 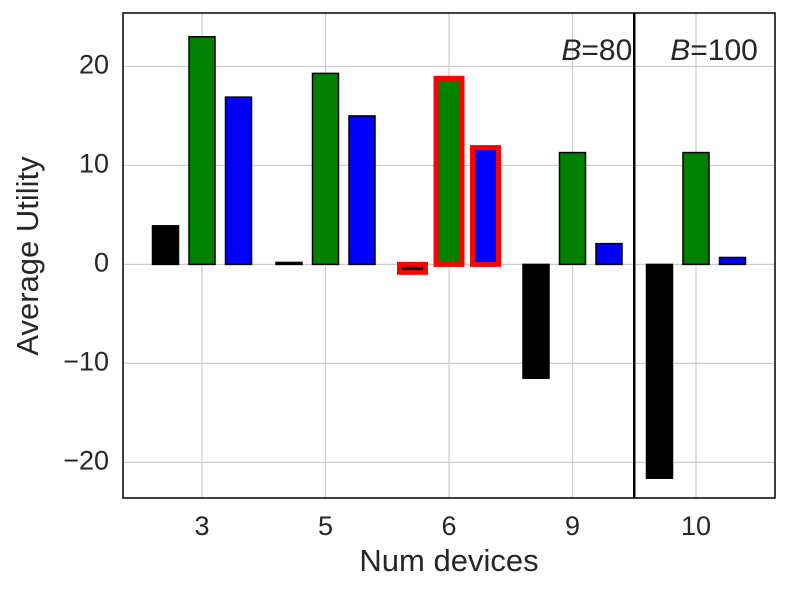 What do you see at coordinates (27, 256) in the screenshot?
I see `y-axis-label: Average Utility` at bounding box center [27, 256].